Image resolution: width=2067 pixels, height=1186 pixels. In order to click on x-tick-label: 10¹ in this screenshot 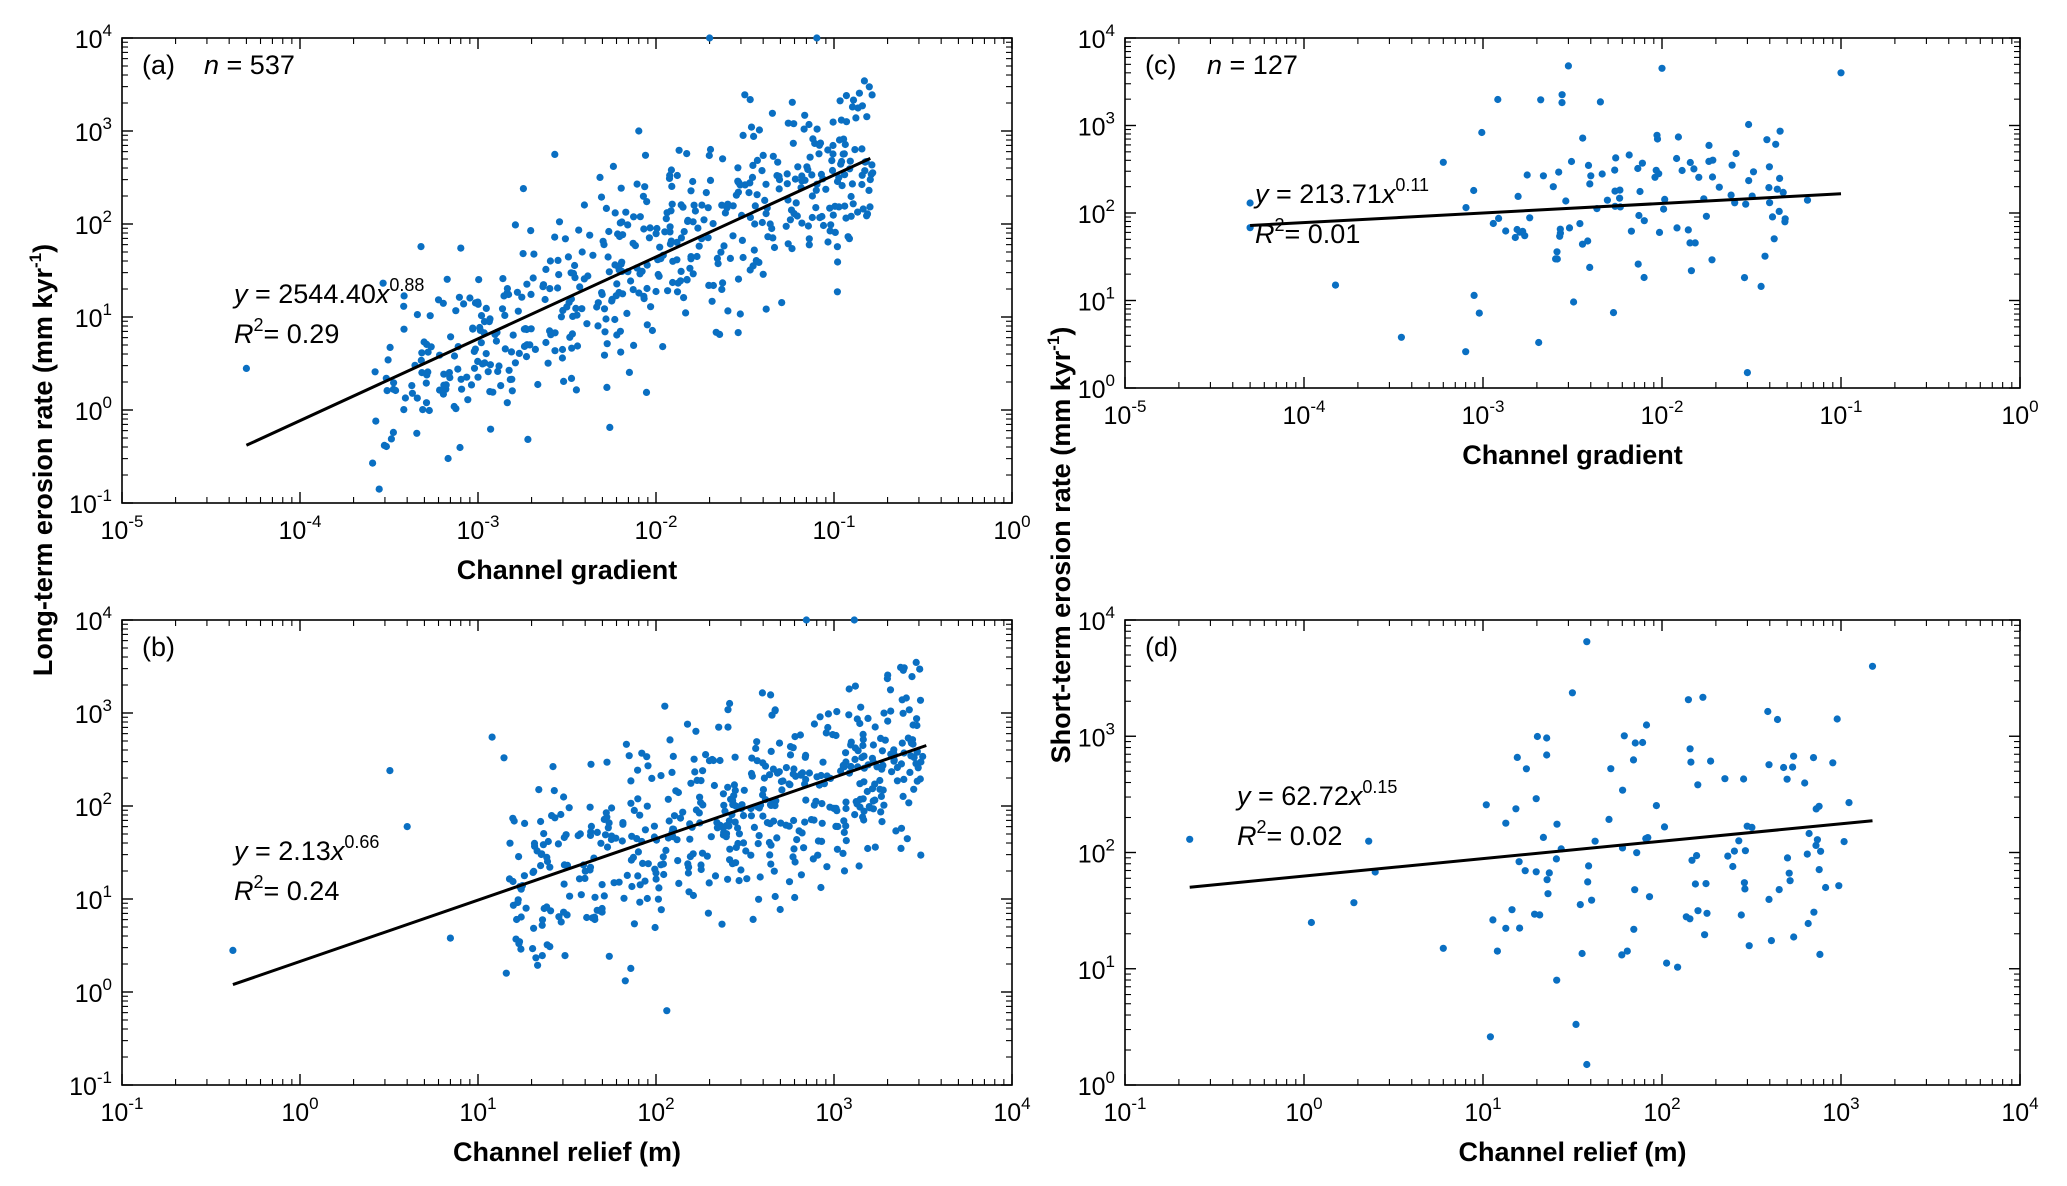, I will do `click(477, 1110)`.